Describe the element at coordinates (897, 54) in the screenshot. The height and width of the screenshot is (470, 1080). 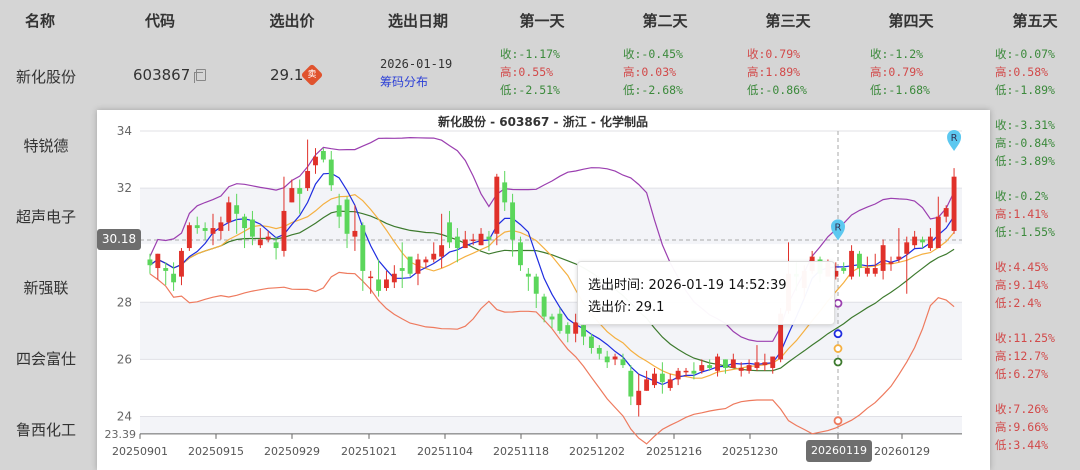
I see `day-close-pct: 收:-1.2%` at that location.